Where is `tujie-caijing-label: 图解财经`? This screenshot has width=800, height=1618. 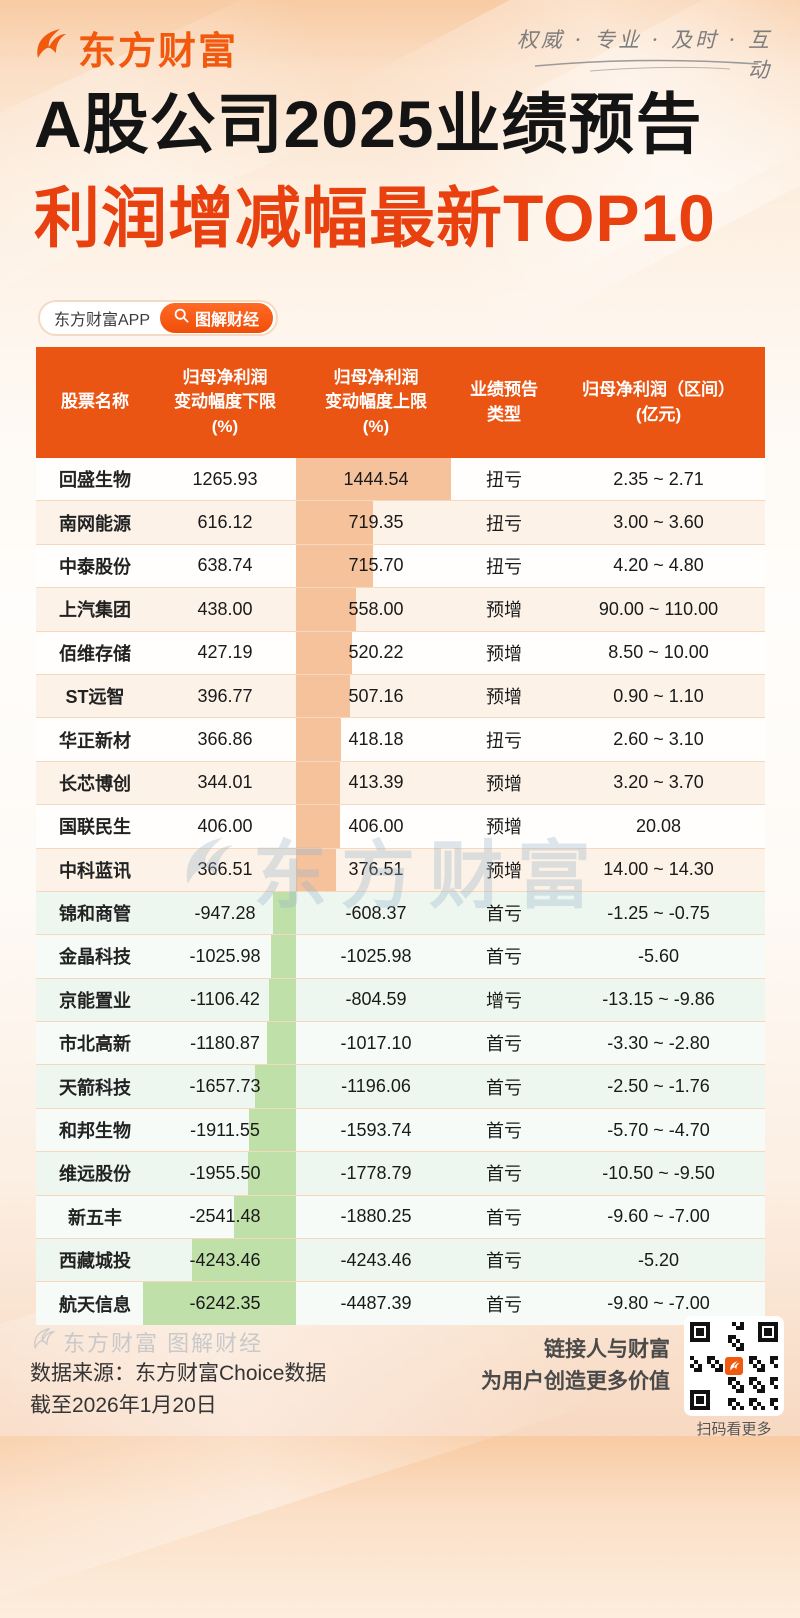 tujie-caijing-label: 图解财经 is located at coordinates (227, 320).